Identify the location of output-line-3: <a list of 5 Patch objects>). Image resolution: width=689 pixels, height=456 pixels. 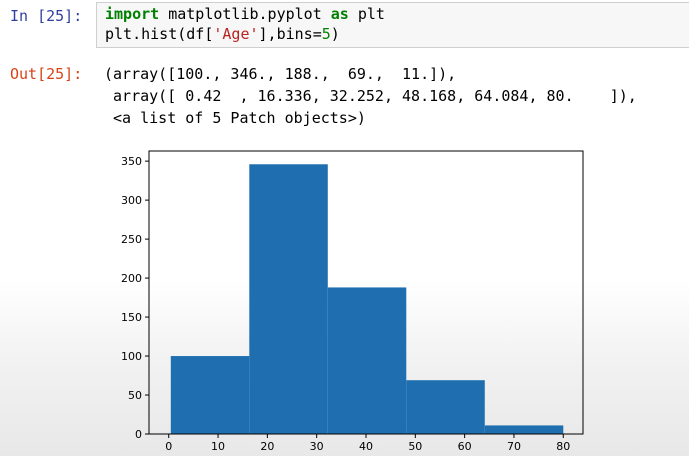
(235, 118).